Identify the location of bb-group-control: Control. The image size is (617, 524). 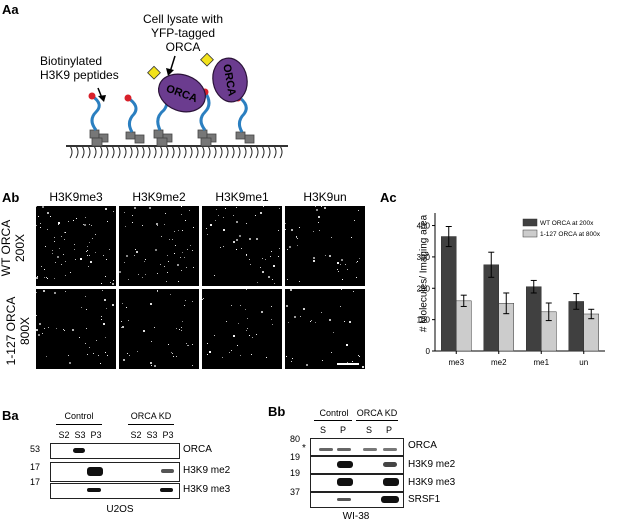
(334, 413).